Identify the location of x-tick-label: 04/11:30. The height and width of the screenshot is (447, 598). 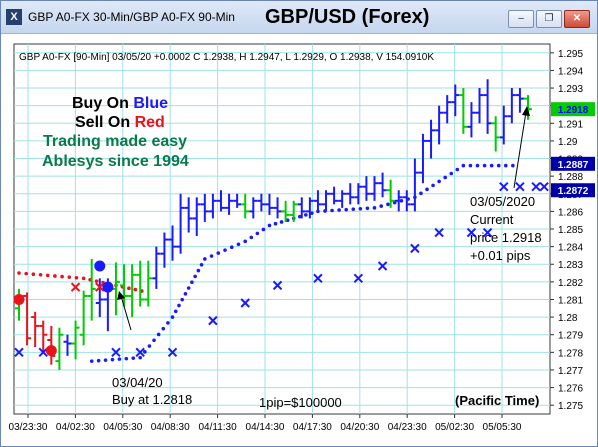
(218, 427).